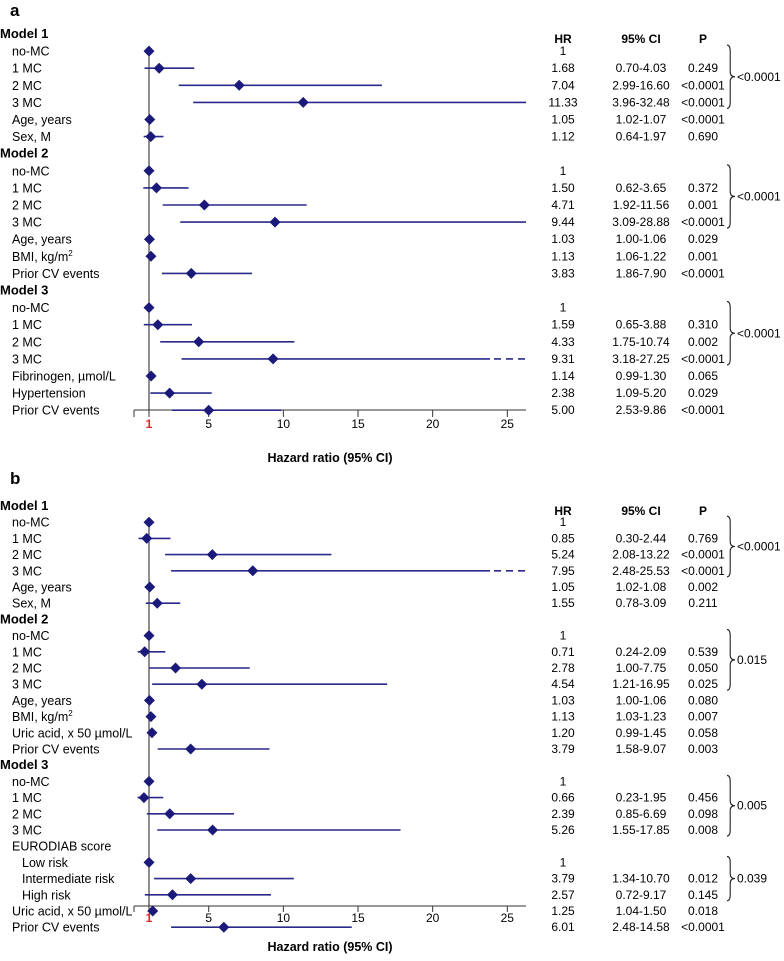 This screenshot has width=784, height=961. I want to click on hr-value: 2.78, so click(563, 668).